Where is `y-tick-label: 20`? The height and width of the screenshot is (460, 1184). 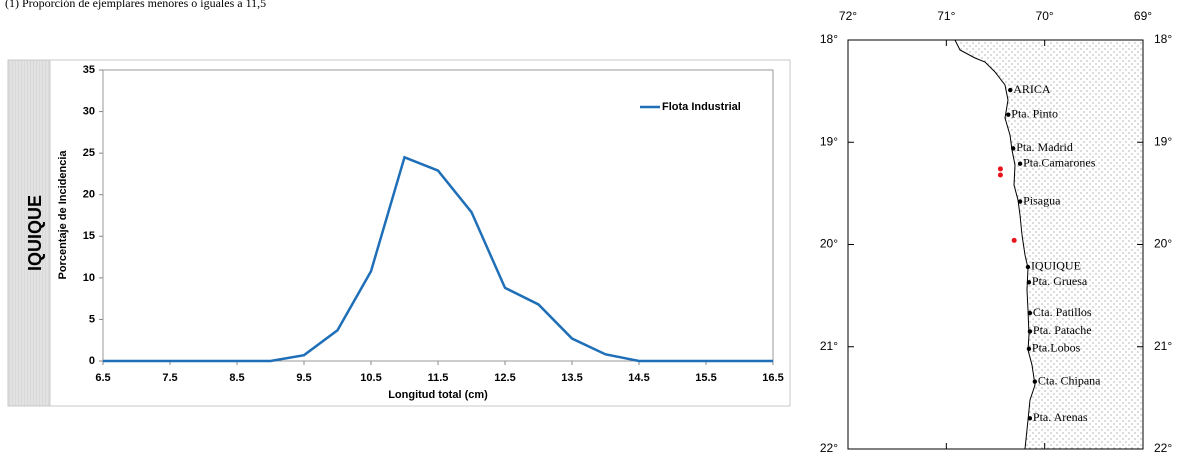 y-tick-label: 20 is located at coordinates (89, 195).